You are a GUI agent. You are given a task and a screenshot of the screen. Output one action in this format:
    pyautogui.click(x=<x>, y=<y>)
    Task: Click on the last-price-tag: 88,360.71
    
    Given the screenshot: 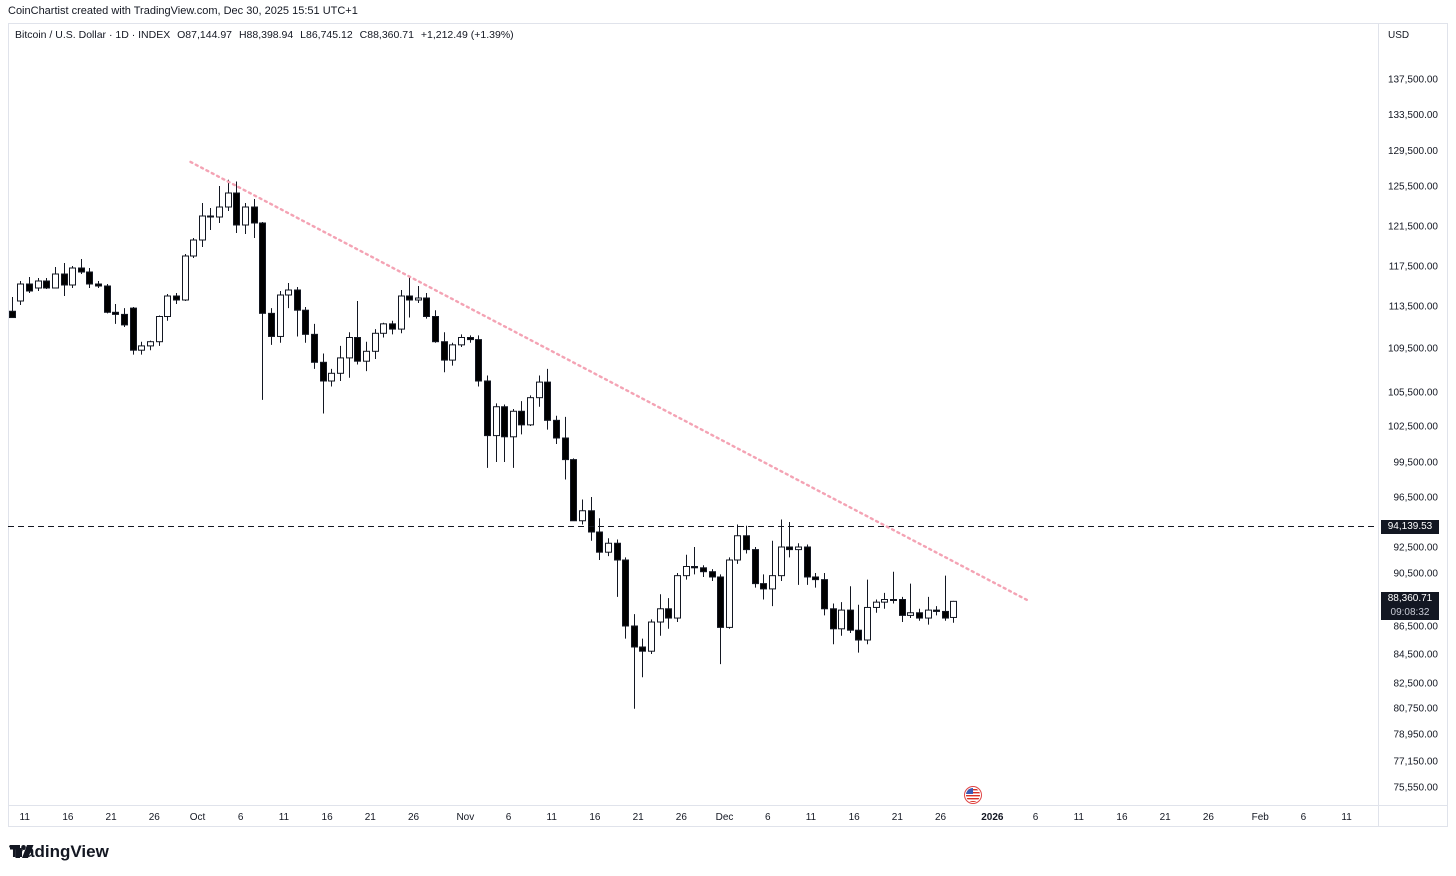 What is the action you would take?
    pyautogui.click(x=1410, y=599)
    